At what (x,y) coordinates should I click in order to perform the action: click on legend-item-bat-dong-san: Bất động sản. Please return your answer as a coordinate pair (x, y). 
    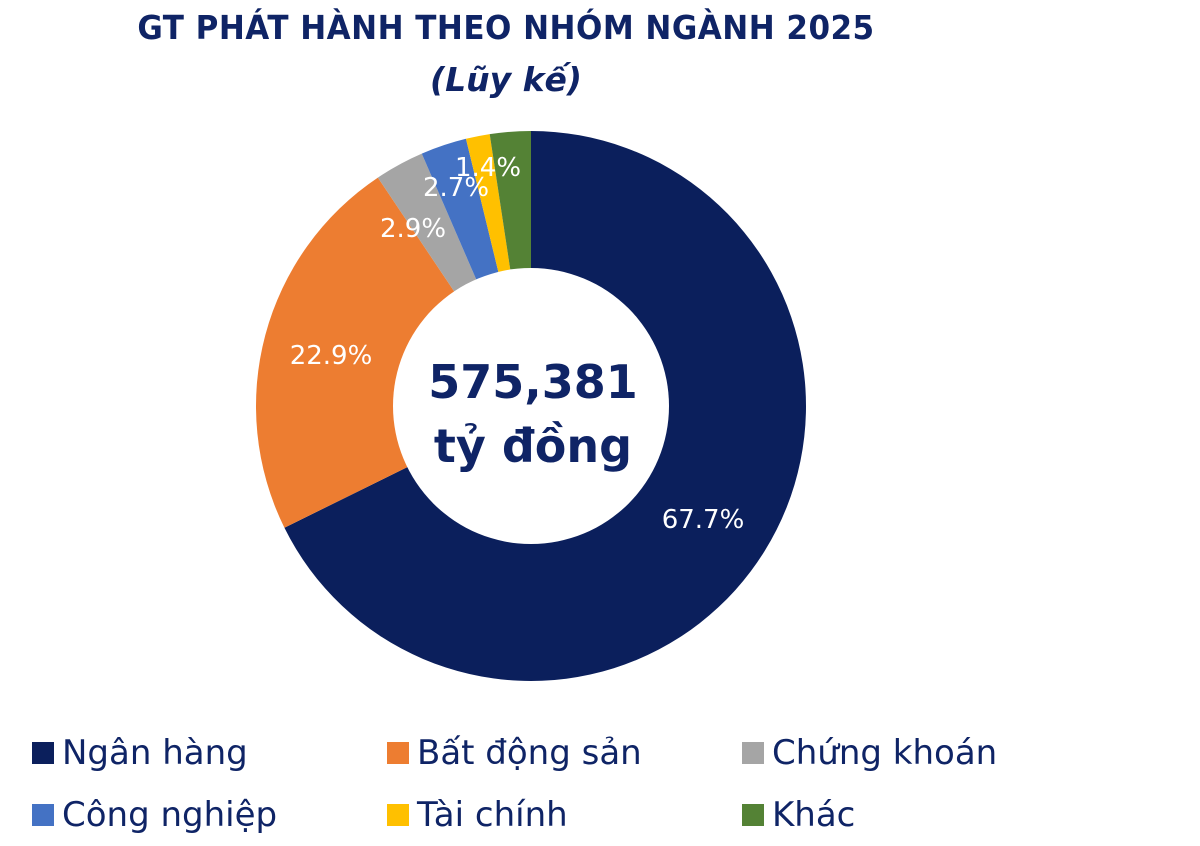
    Looking at the image, I should click on (564, 753).